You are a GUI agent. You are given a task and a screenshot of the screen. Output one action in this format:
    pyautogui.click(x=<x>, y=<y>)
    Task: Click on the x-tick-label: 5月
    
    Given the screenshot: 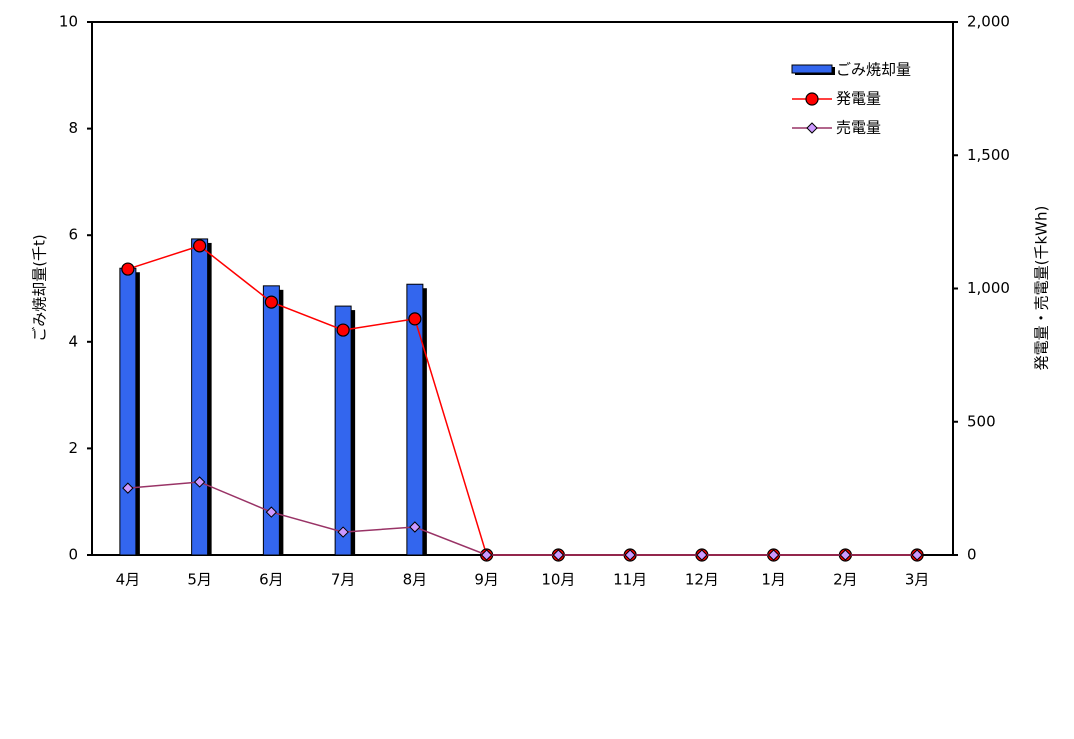 What is the action you would take?
    pyautogui.click(x=199, y=580)
    